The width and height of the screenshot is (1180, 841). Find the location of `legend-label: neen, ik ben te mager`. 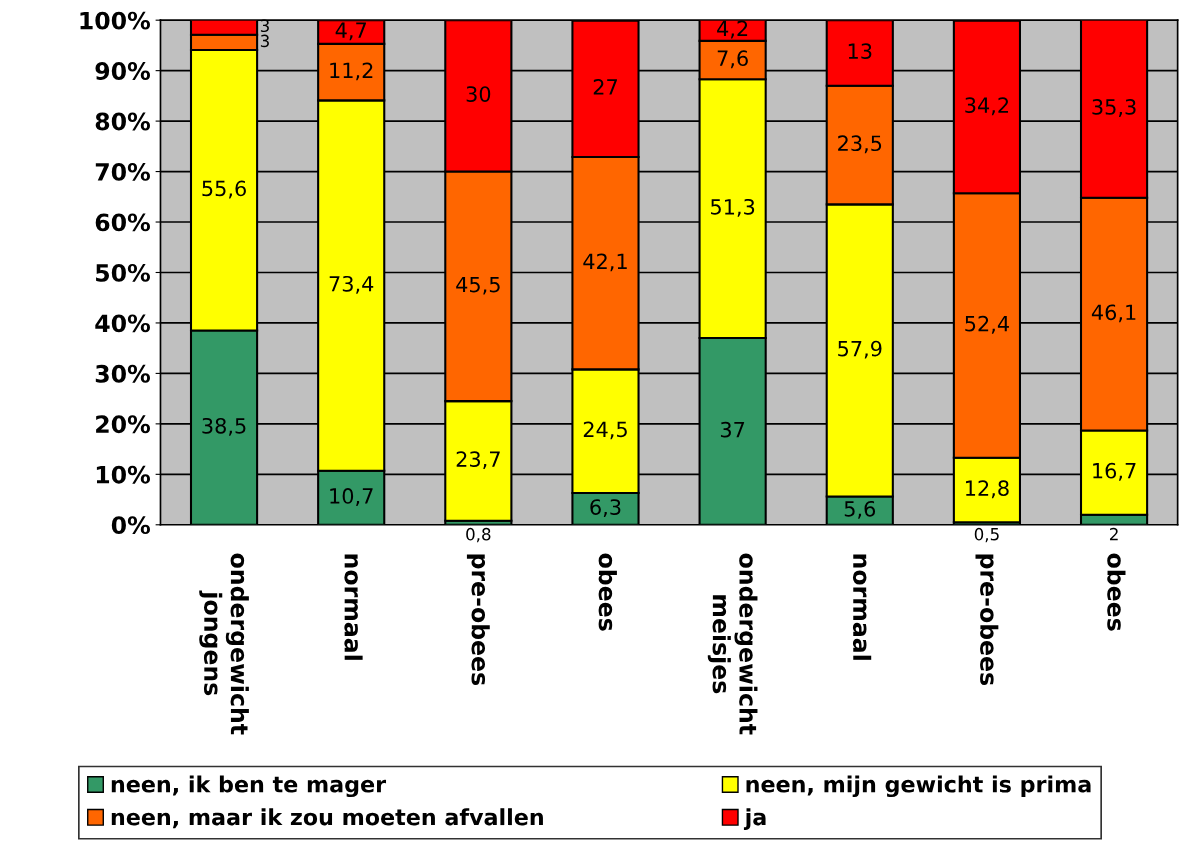

legend-label: neen, ik ben te mager is located at coordinates (249, 786).